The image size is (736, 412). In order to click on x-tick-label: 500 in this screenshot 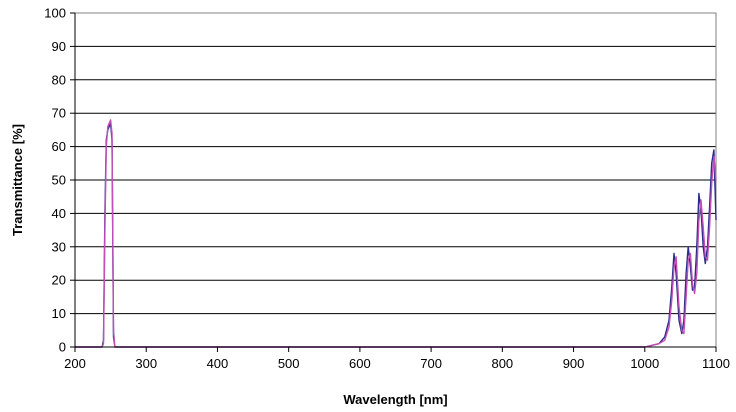, I will do `click(289, 363)`.